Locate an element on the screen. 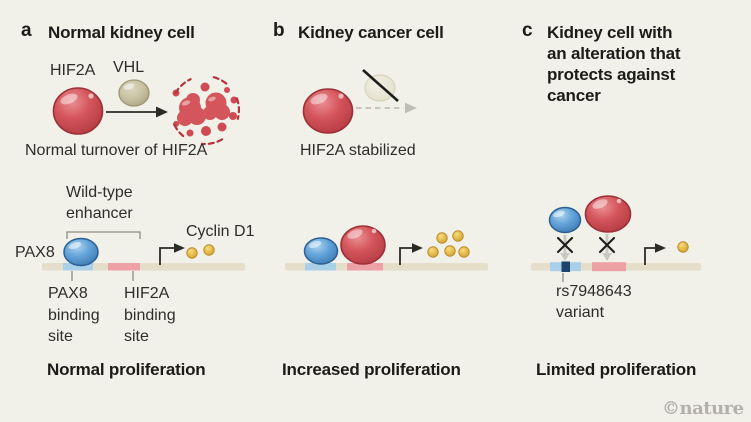  slash-icon is located at coordinates (380, 85).